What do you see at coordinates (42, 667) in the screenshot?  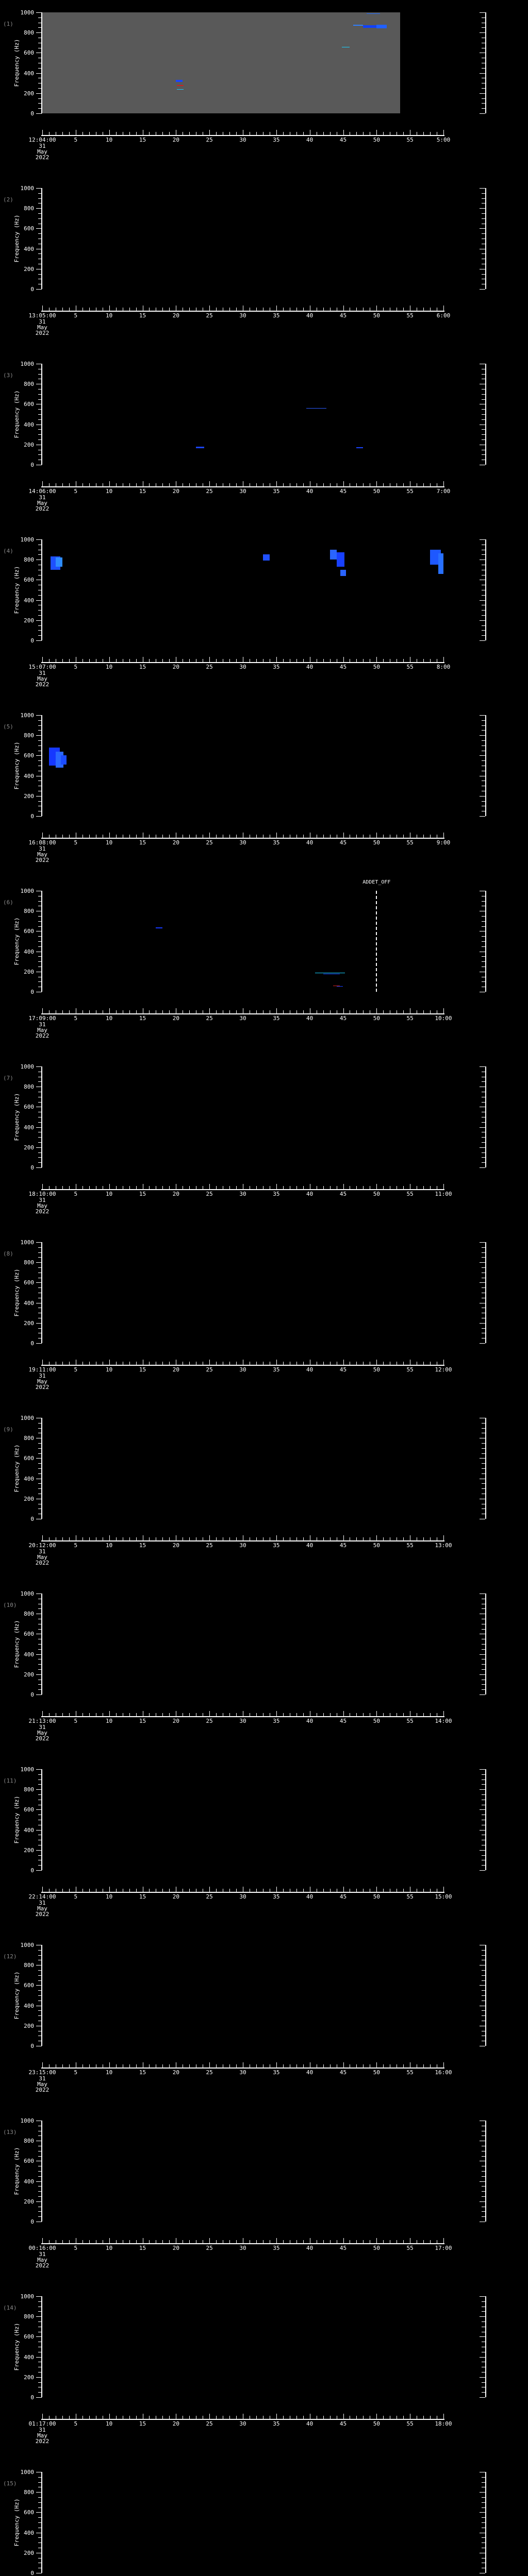 I see `x-tick-label-start: 15:07:00` at bounding box center [42, 667].